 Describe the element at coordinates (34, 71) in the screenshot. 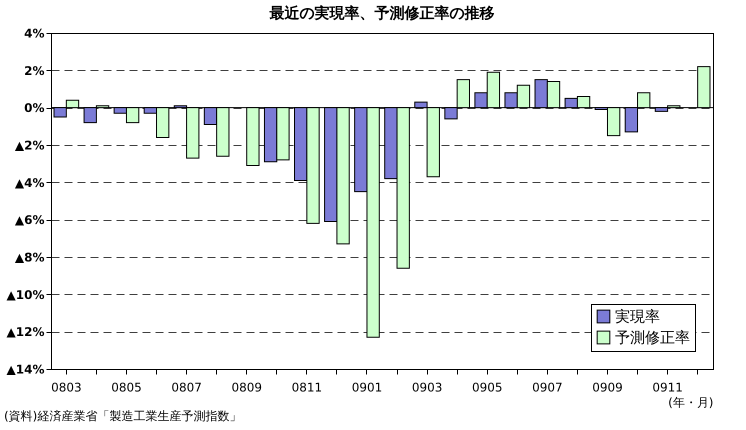

I see `y-tick-label: 2%` at that location.